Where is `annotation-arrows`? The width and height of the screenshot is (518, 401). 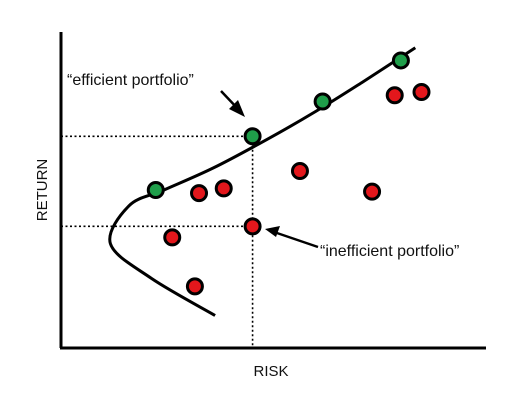 annotation-arrows is located at coordinates (269, 169).